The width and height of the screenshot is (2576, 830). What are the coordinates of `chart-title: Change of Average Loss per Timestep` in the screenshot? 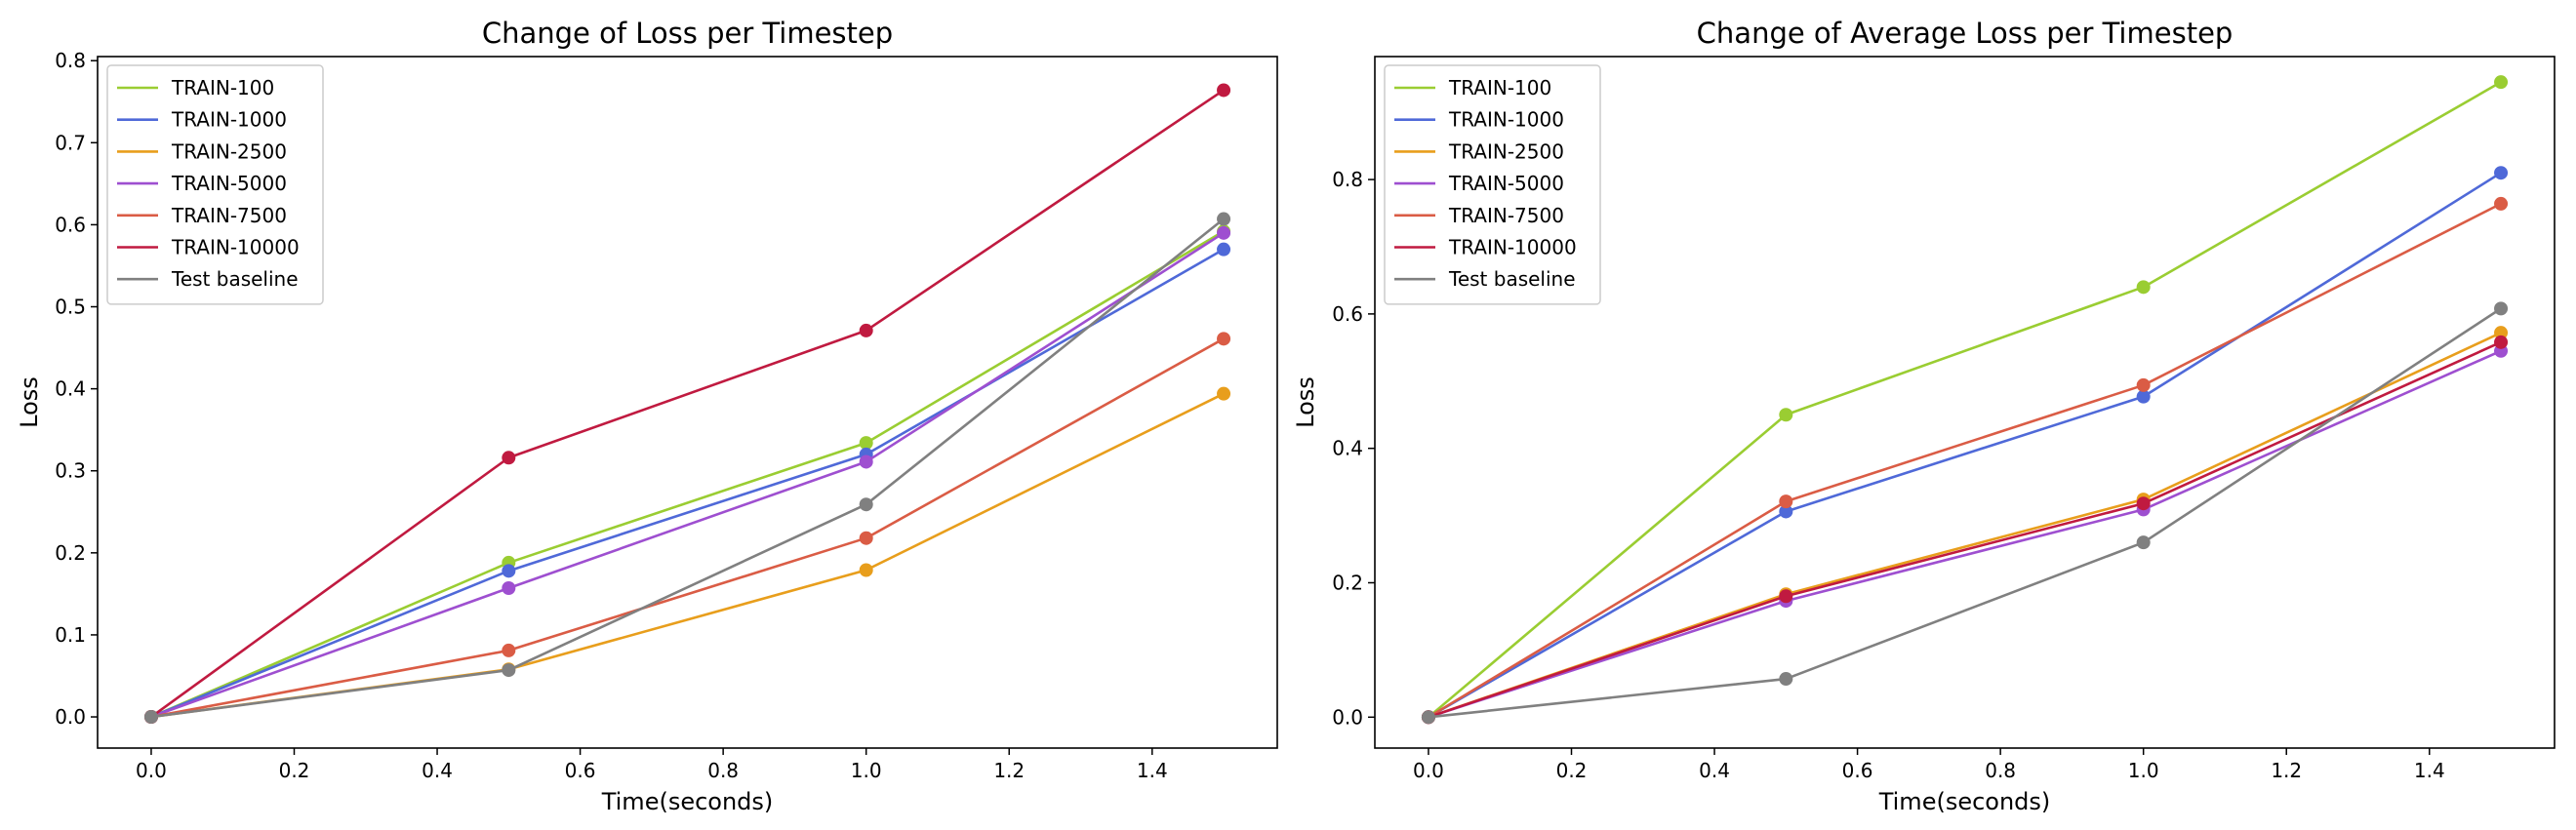 It's located at (1965, 33).